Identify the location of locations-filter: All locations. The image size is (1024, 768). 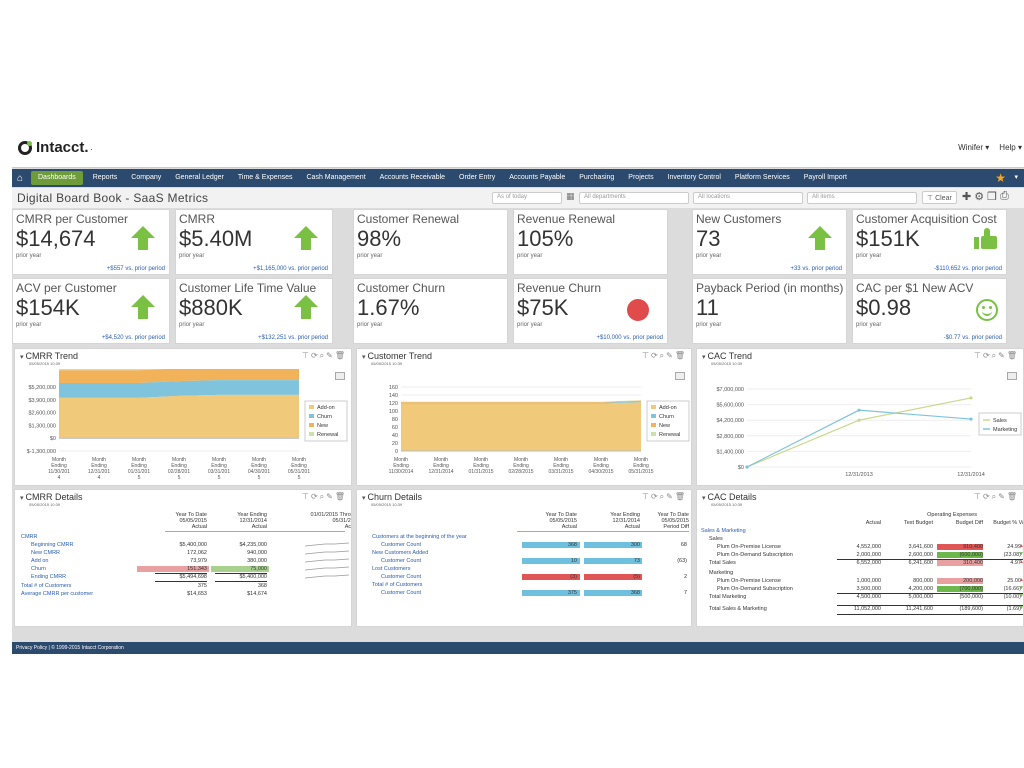
(748, 198).